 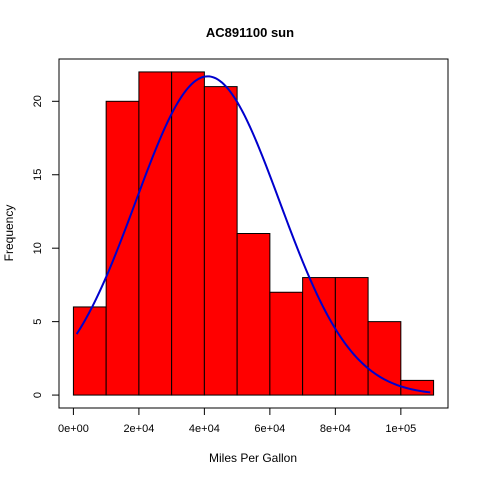 What do you see at coordinates (38, 248) in the screenshot?
I see `y-tick-label-2: 10` at bounding box center [38, 248].